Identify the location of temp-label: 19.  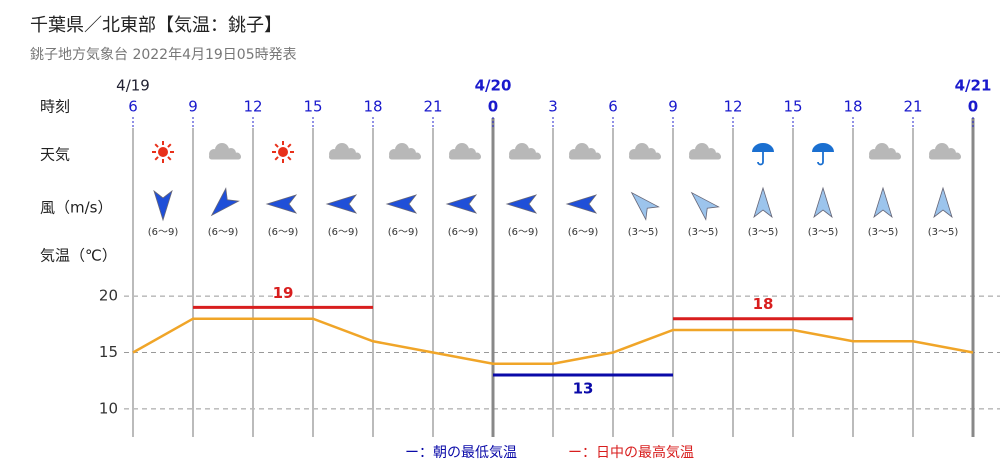
(283, 293).